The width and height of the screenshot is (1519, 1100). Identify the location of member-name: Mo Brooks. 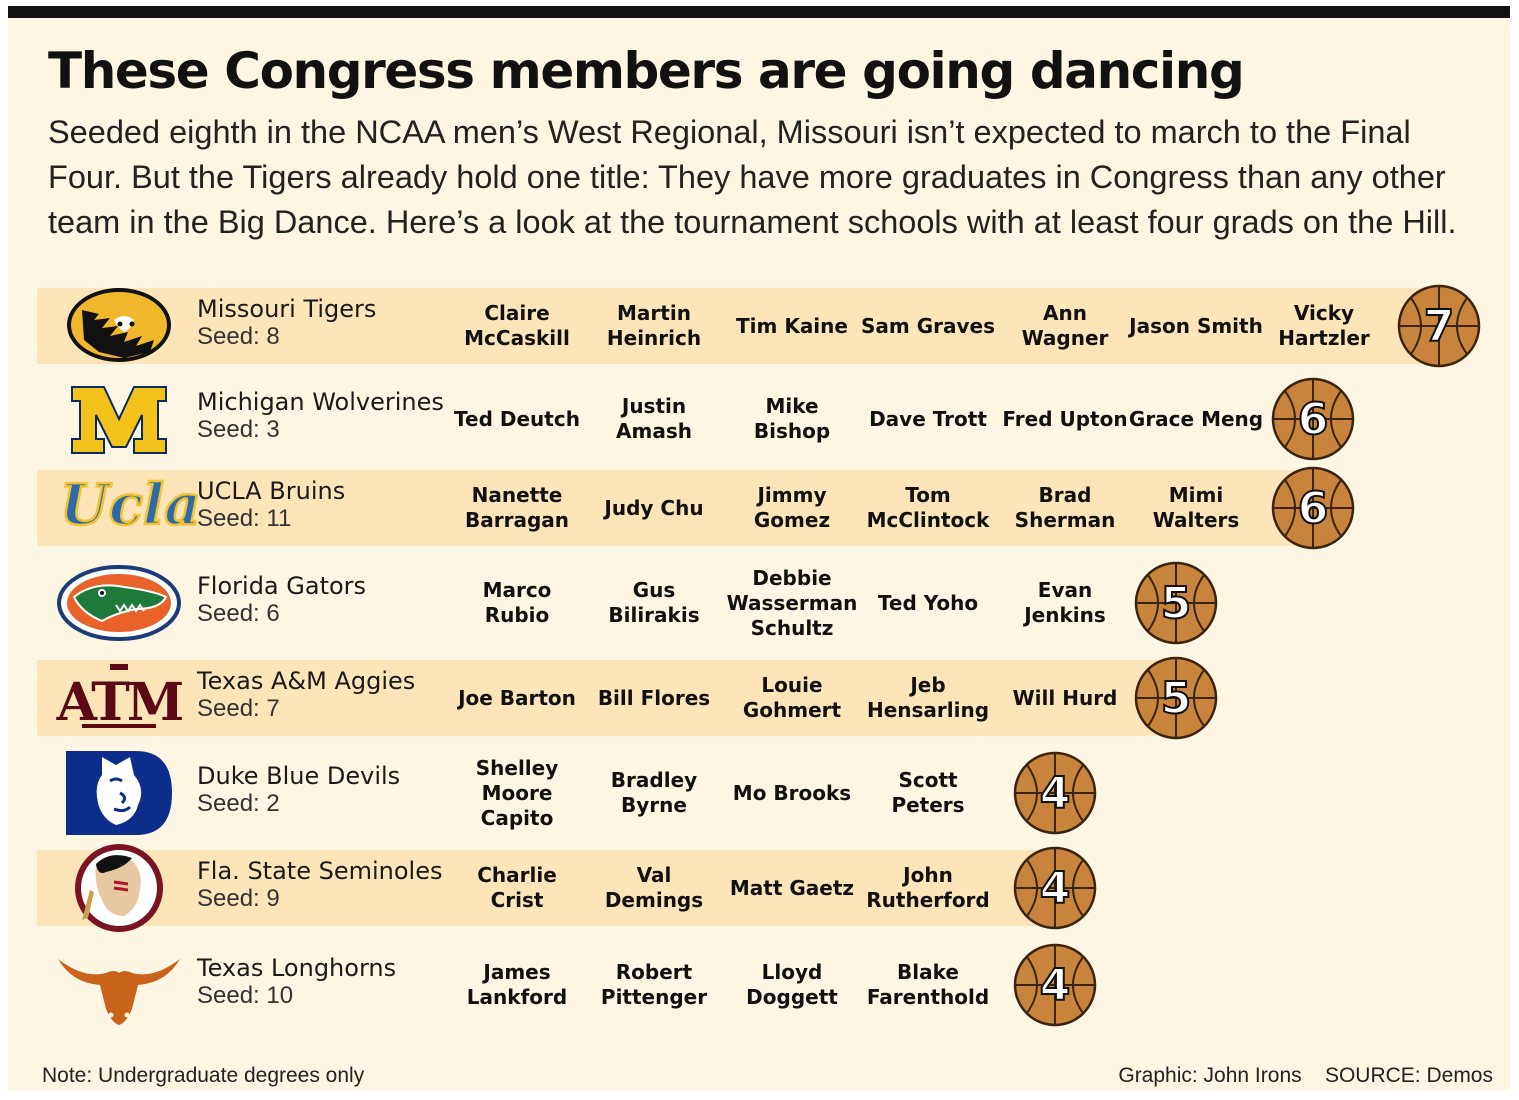
(792, 792).